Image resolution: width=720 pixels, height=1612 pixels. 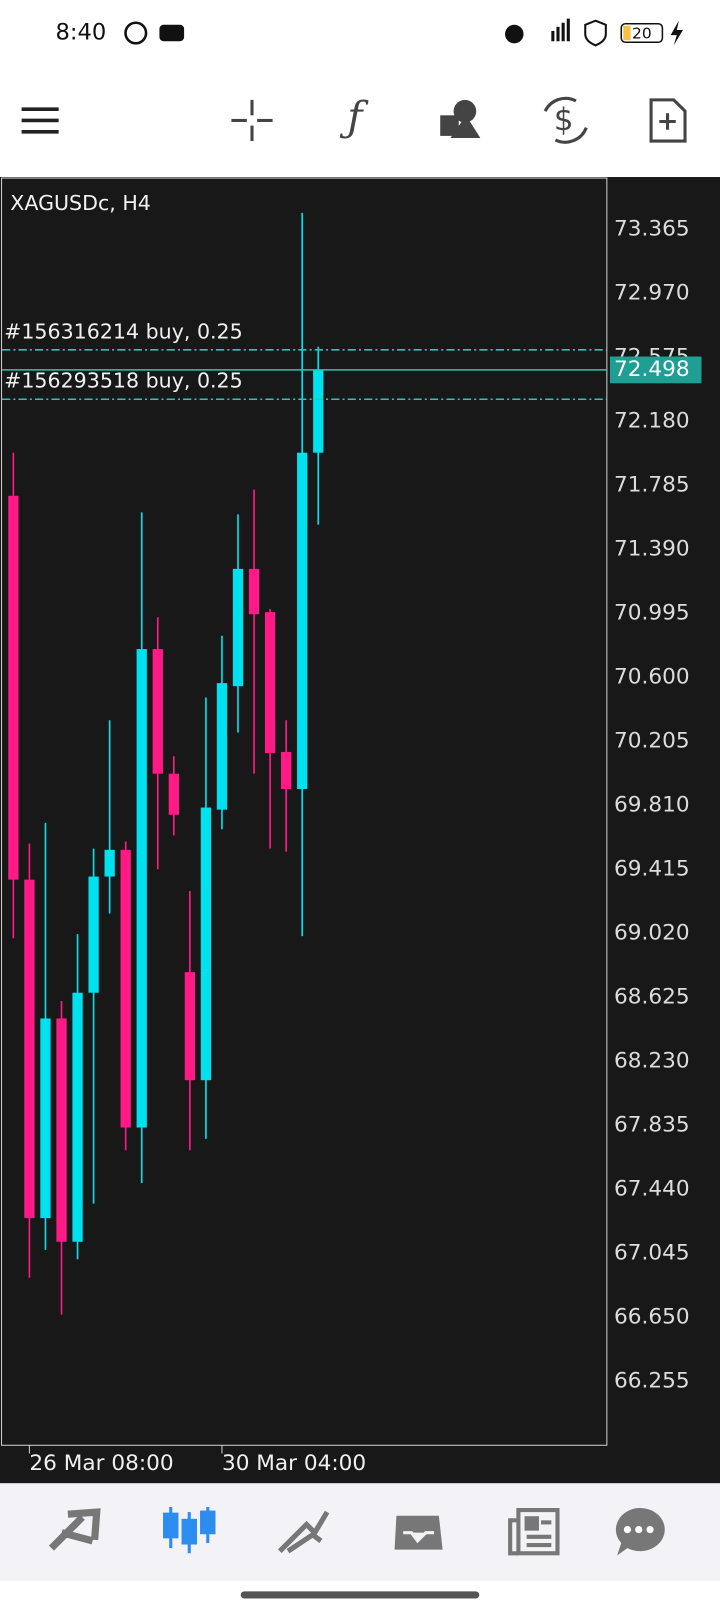 I want to click on trade-button: $, so click(x=565, y=120).